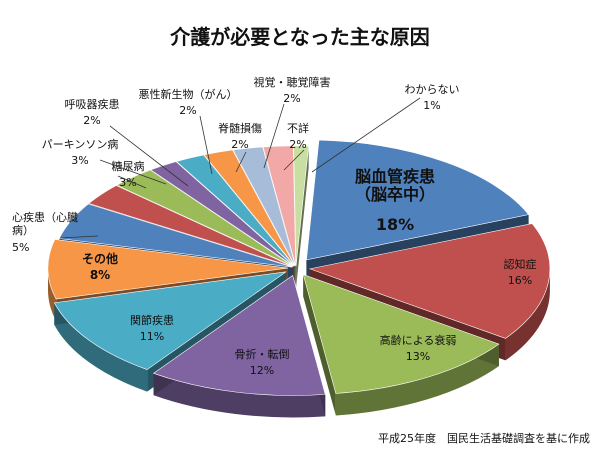 The height and width of the screenshot is (450, 600). Describe the element at coordinates (291, 98) in the screenshot. I see `slice-value-13: 2%` at that location.